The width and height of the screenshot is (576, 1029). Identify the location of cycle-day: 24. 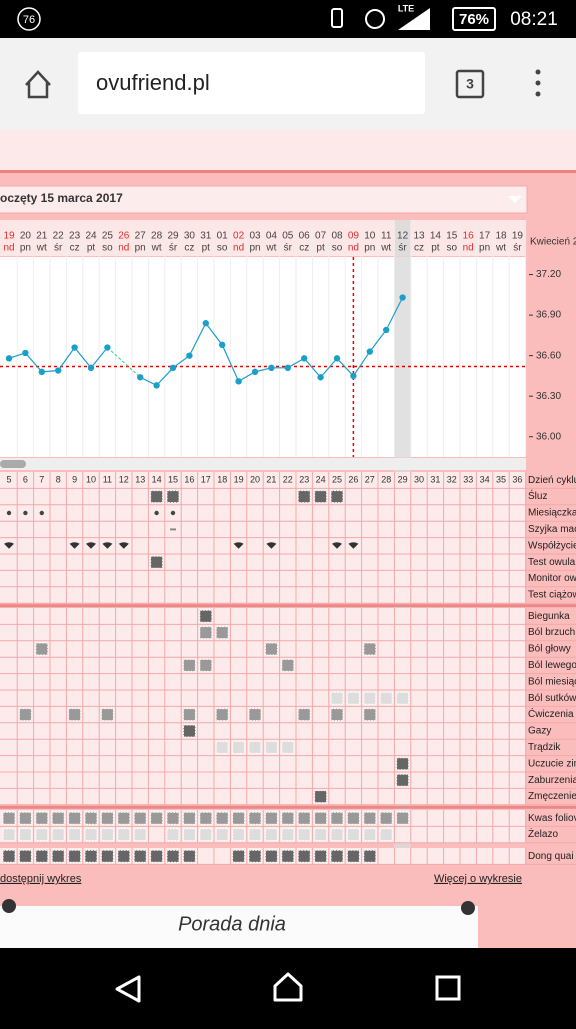
(321, 480).